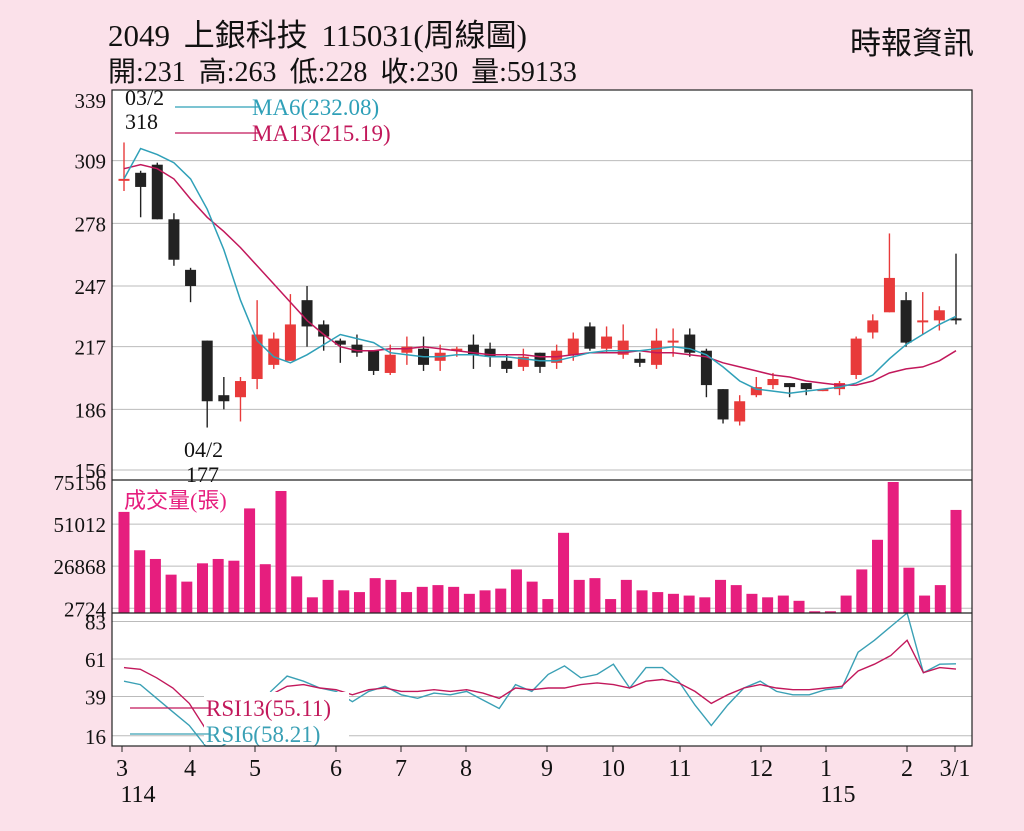  I want to click on volume-tick-label: 2724, so click(85, 609).